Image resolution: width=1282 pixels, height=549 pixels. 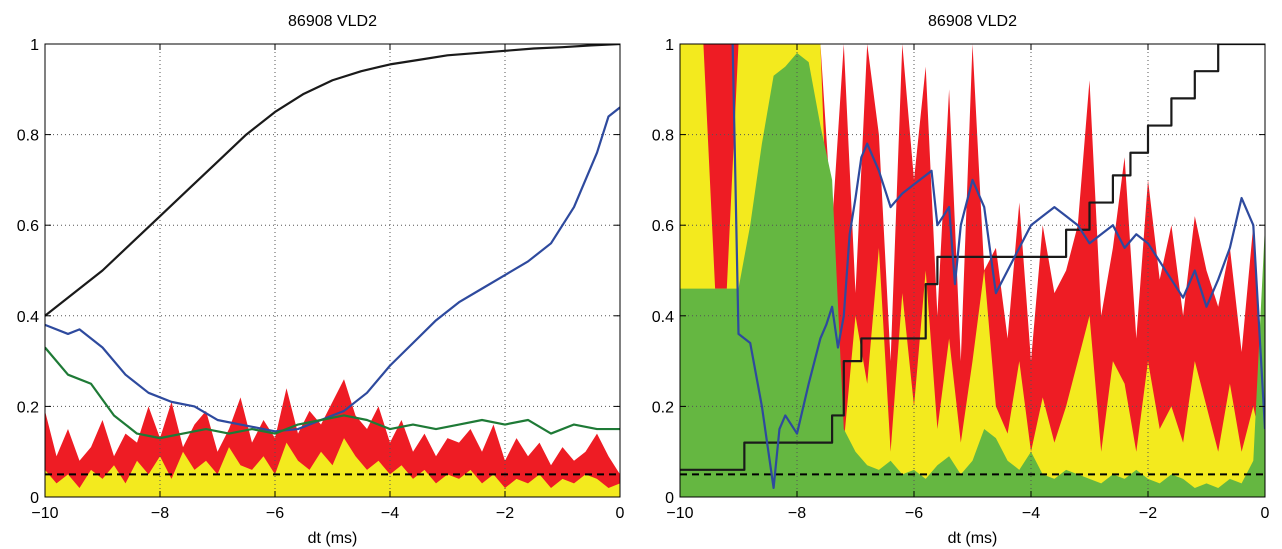 What do you see at coordinates (1031, 513) in the screenshot?
I see `right-x-tick-label: −4` at bounding box center [1031, 513].